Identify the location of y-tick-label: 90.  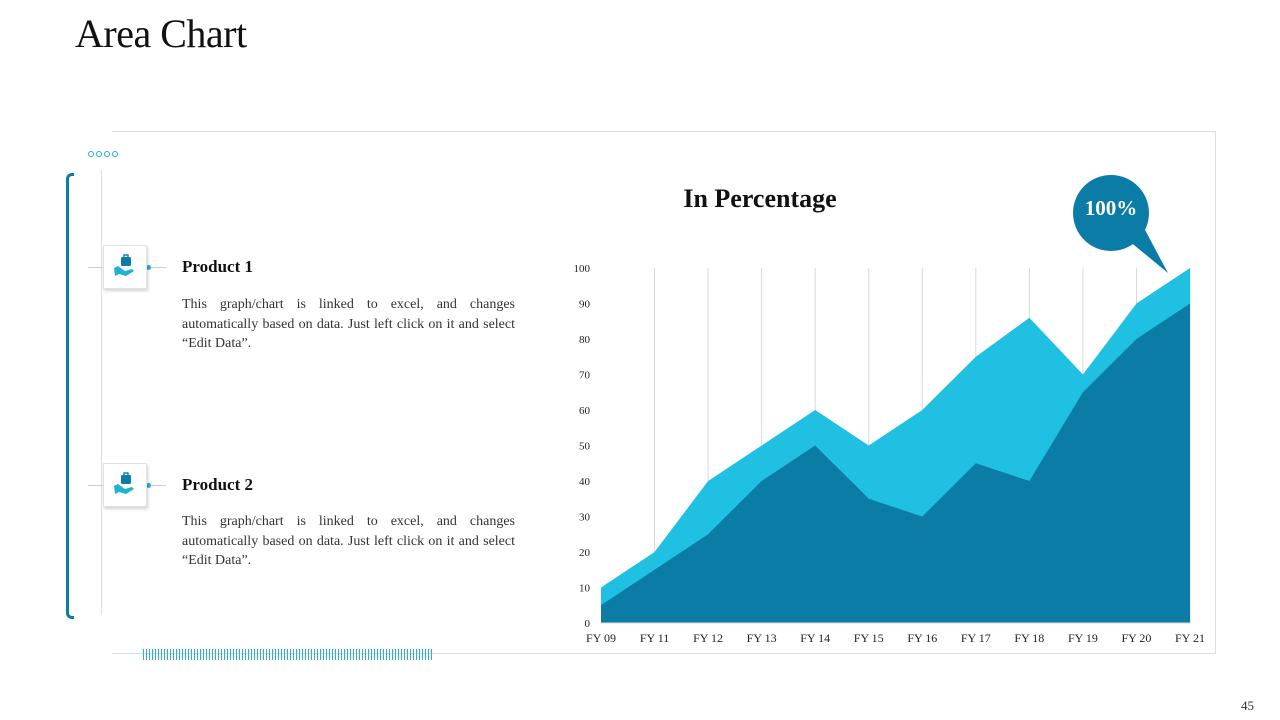
(585, 305).